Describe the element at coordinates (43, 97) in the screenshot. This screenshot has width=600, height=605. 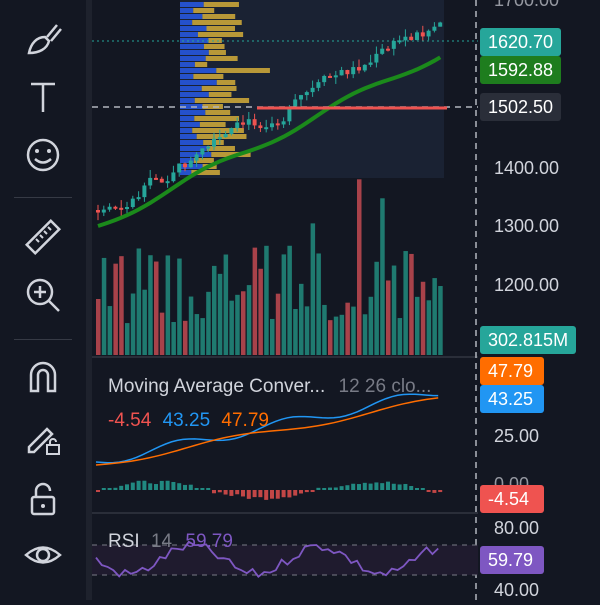
I see `text-icon` at that location.